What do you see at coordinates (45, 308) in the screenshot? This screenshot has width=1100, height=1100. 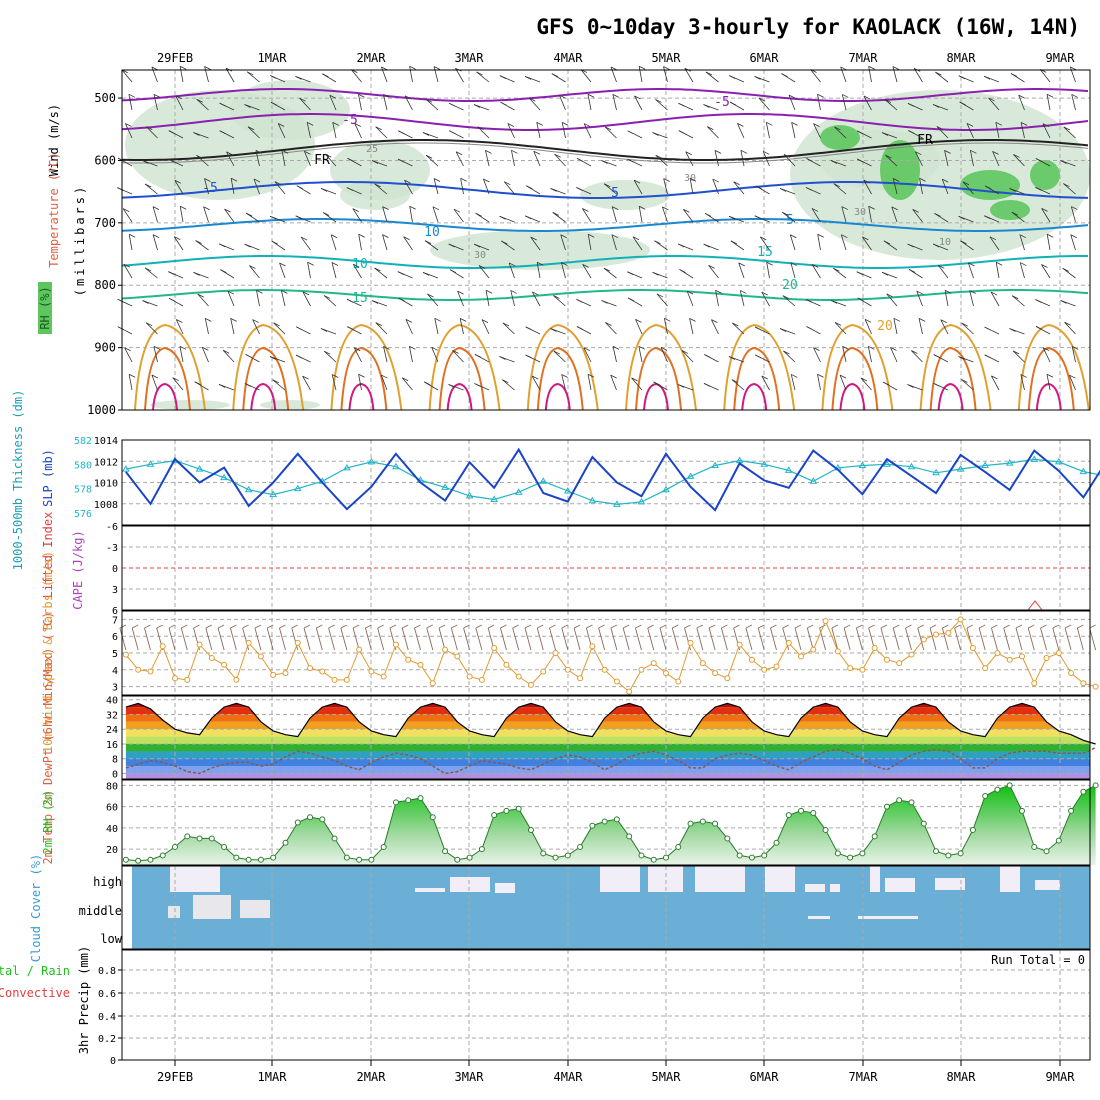 I see `upper-ylabel-rh-swatch` at bounding box center [45, 308].